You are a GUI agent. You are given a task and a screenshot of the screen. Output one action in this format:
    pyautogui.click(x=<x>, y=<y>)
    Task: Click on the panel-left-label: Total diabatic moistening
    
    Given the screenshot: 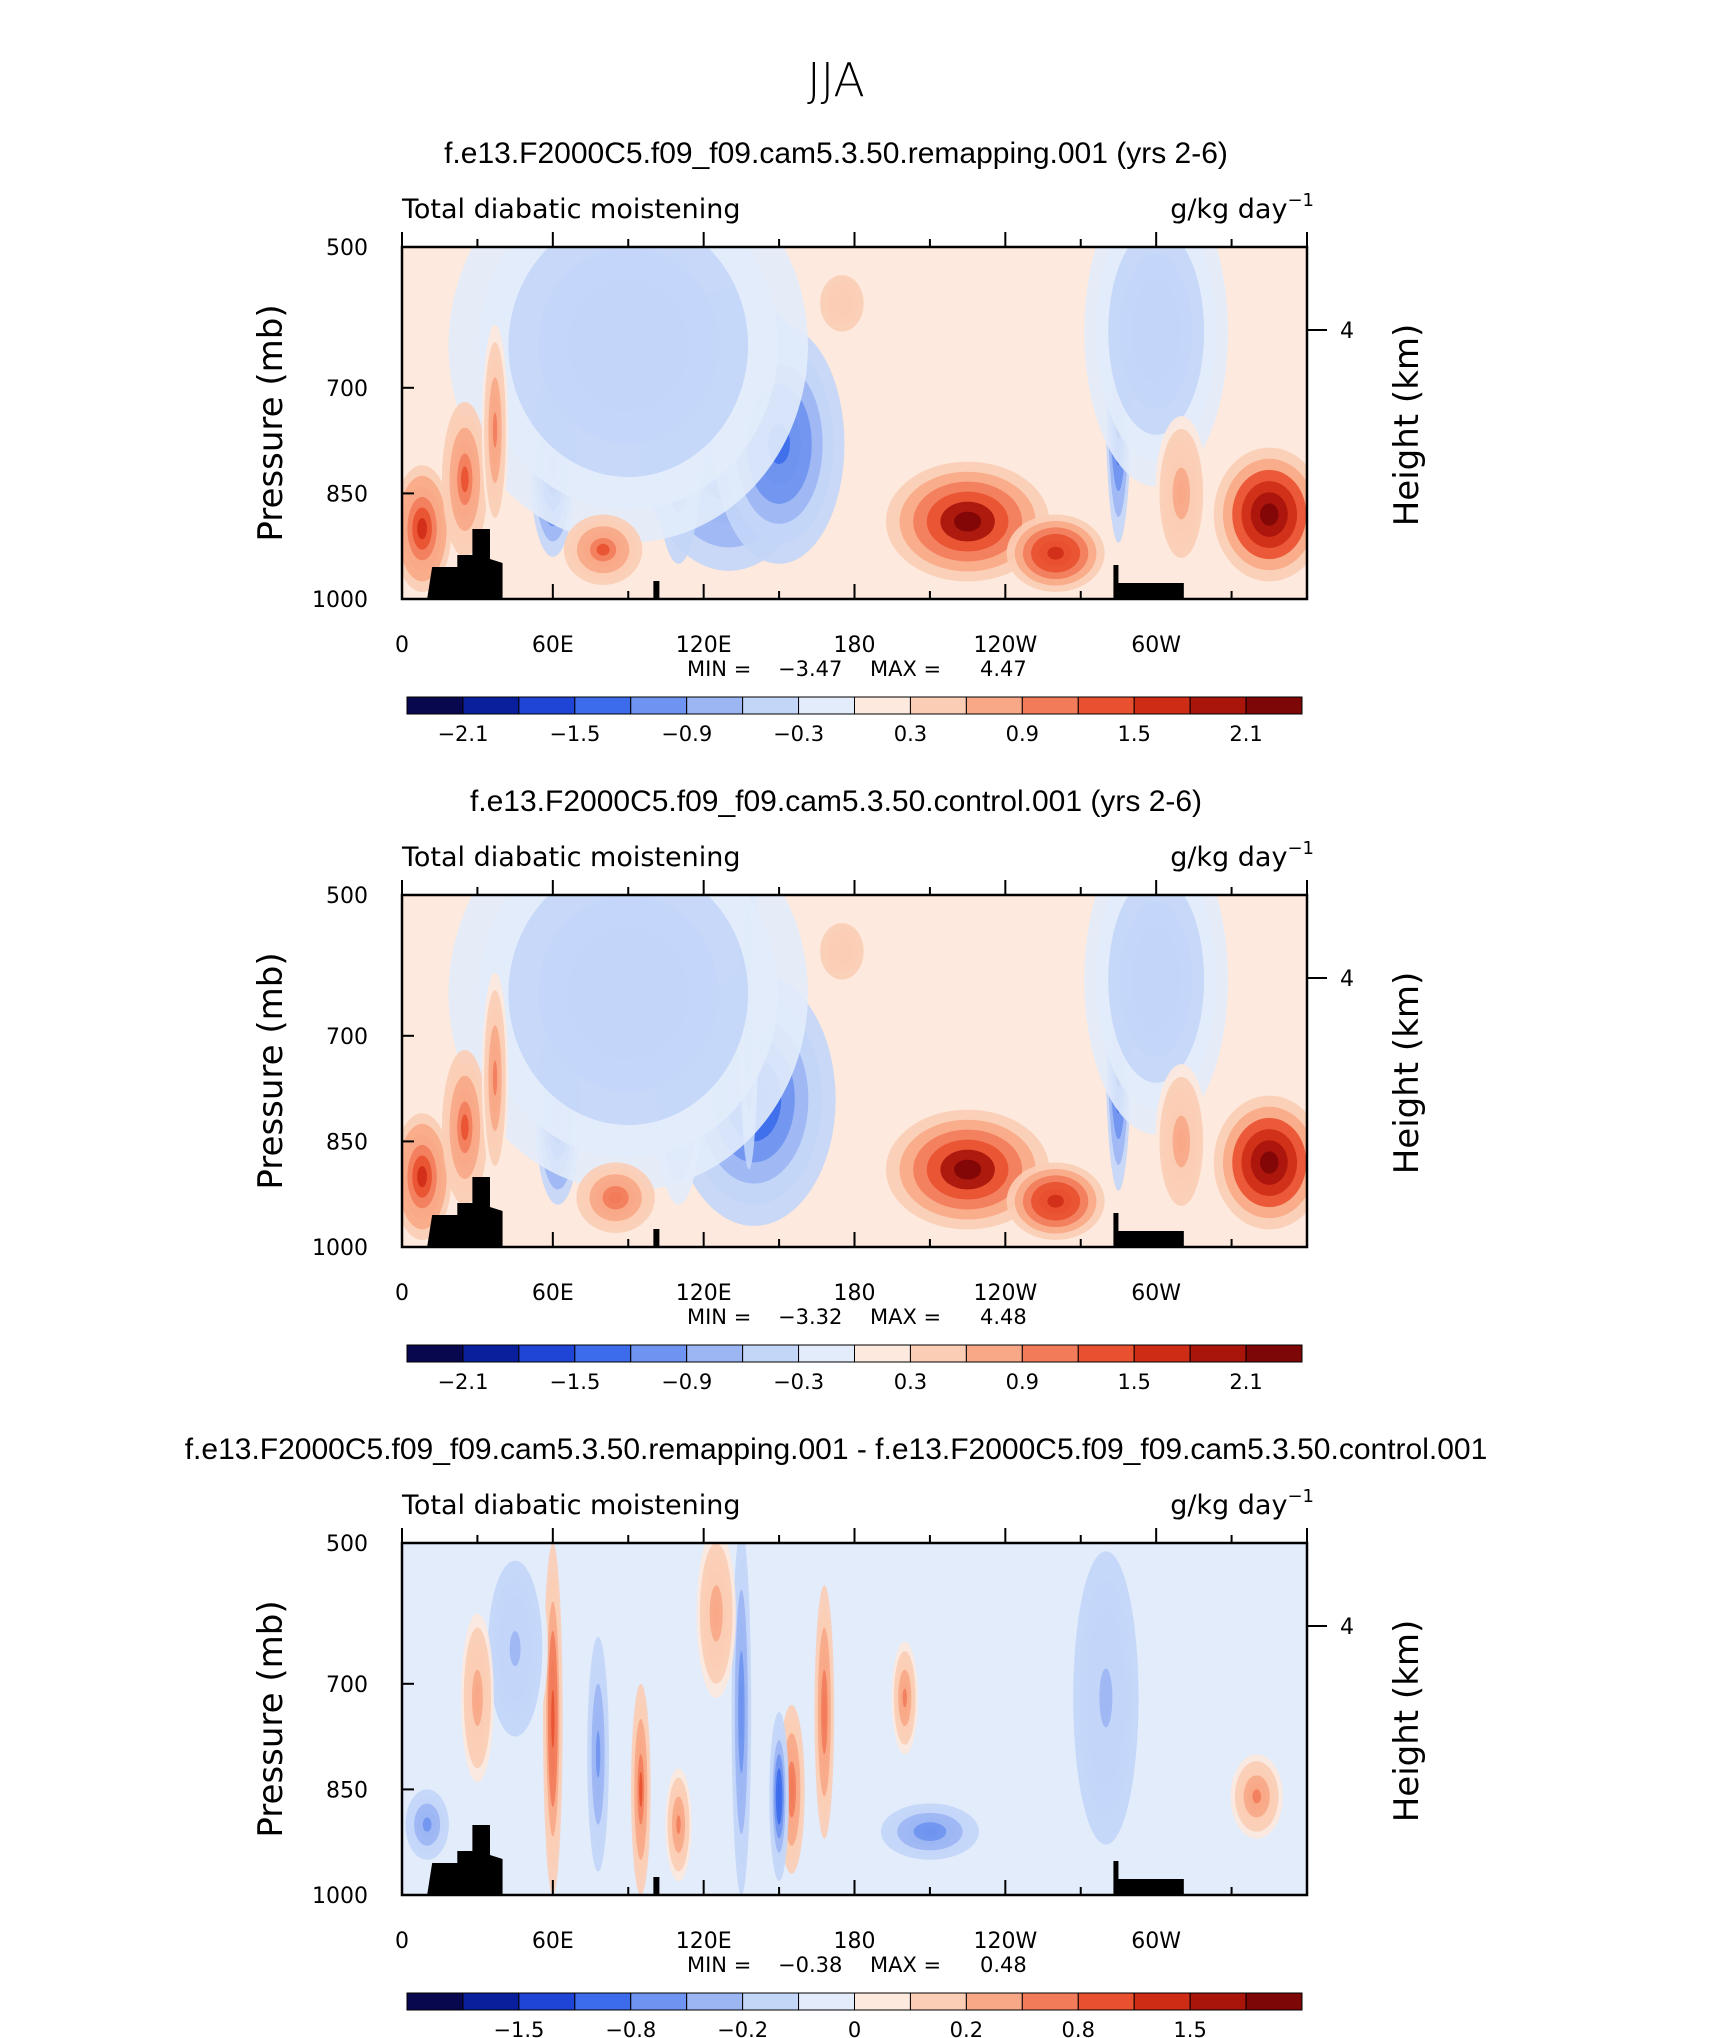 What is the action you would take?
    pyautogui.click(x=570, y=209)
    